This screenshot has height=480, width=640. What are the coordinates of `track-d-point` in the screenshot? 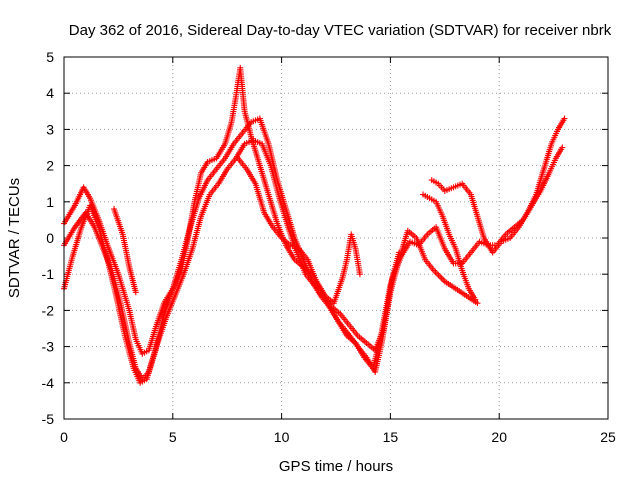 It's located at (359, 274).